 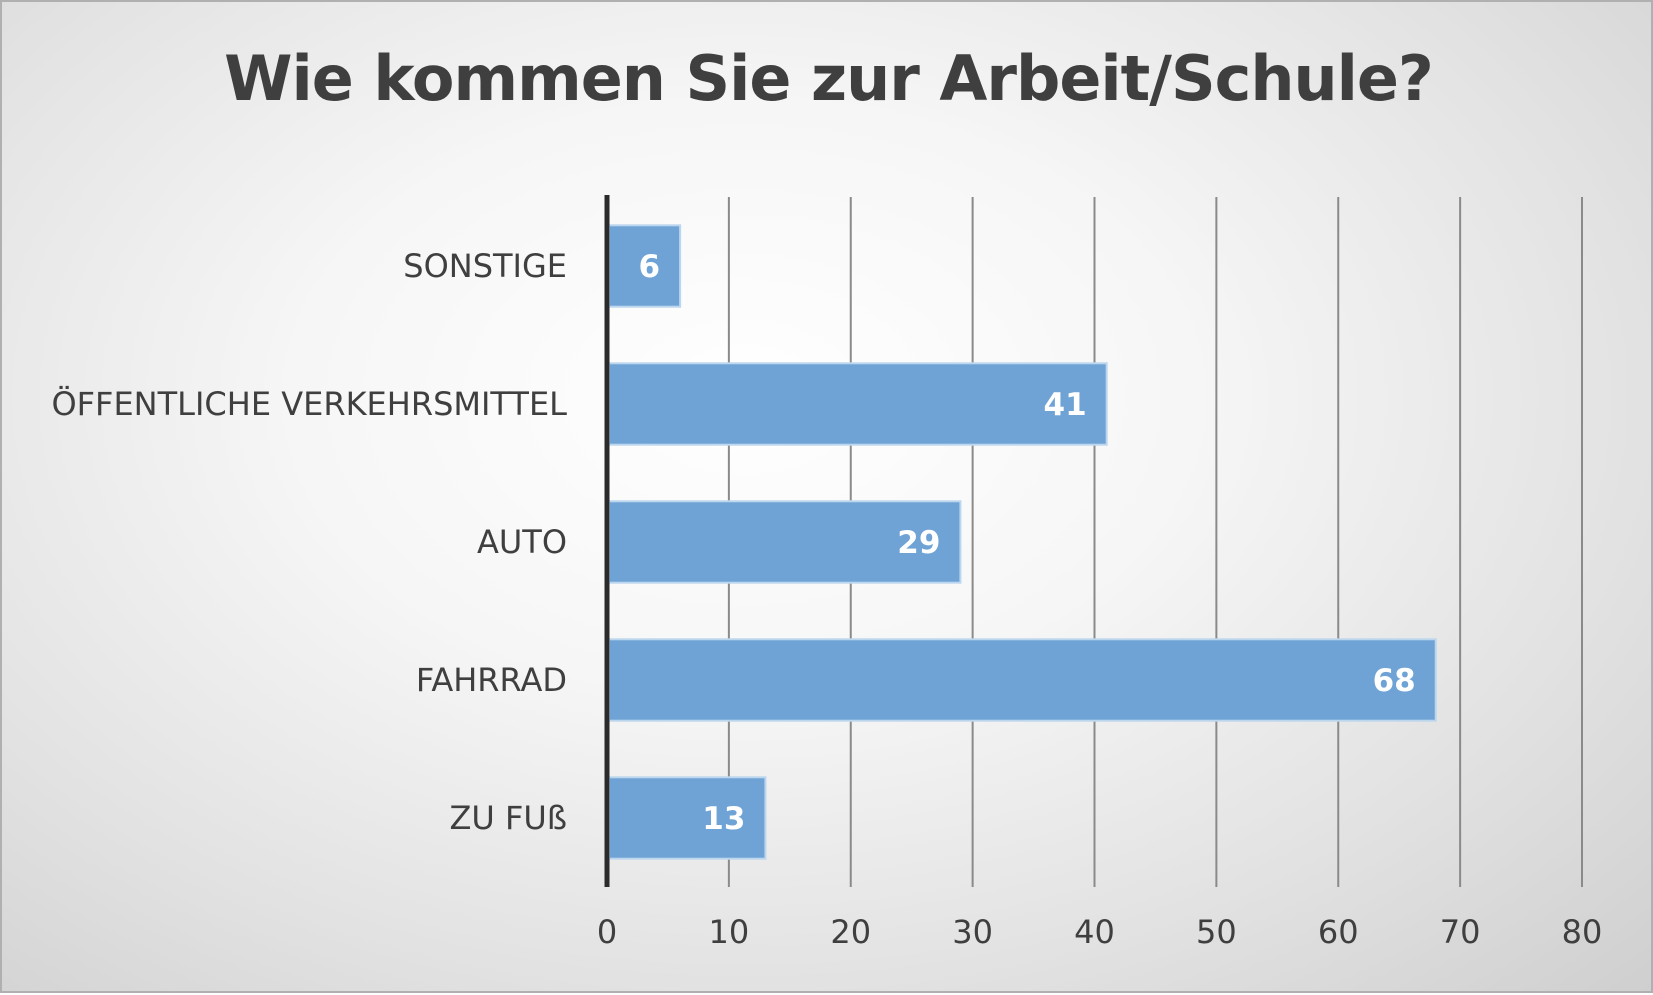 What do you see at coordinates (485, 266) in the screenshot?
I see `category-label-5: SONSTIGE` at bounding box center [485, 266].